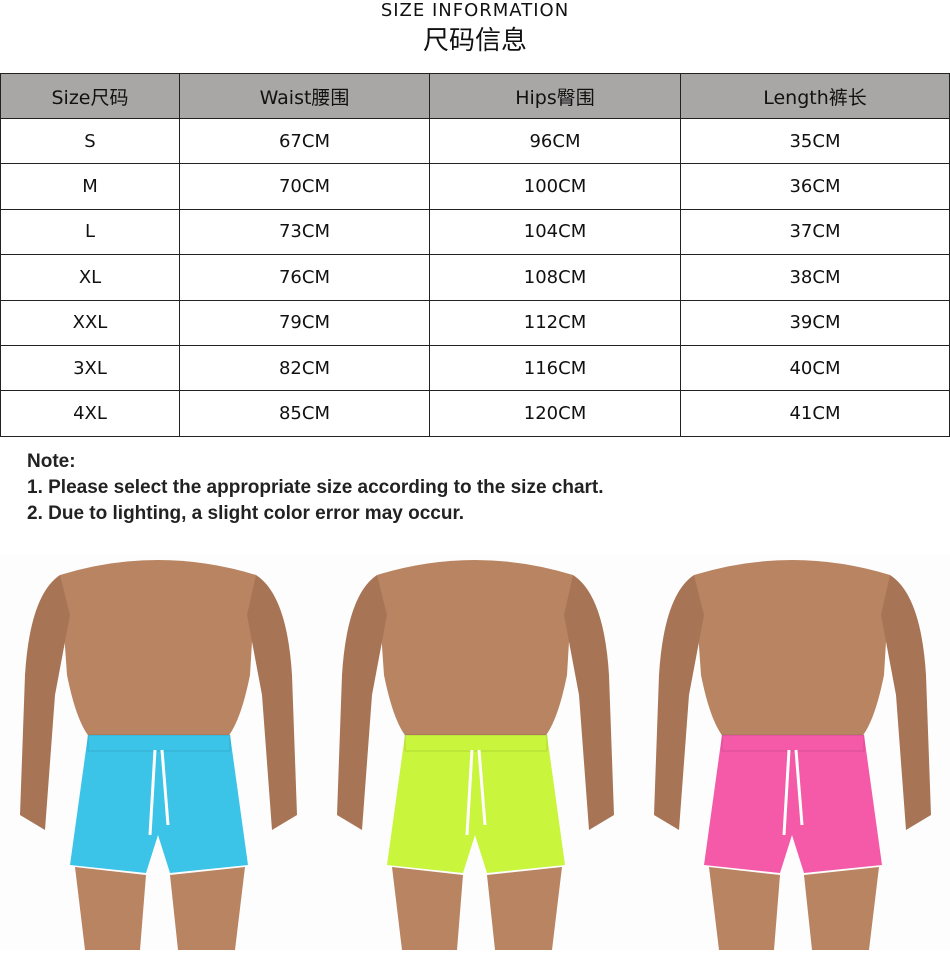 The width and height of the screenshot is (950, 954). What do you see at coordinates (555, 277) in the screenshot?
I see `cell-hips: 108CM` at bounding box center [555, 277].